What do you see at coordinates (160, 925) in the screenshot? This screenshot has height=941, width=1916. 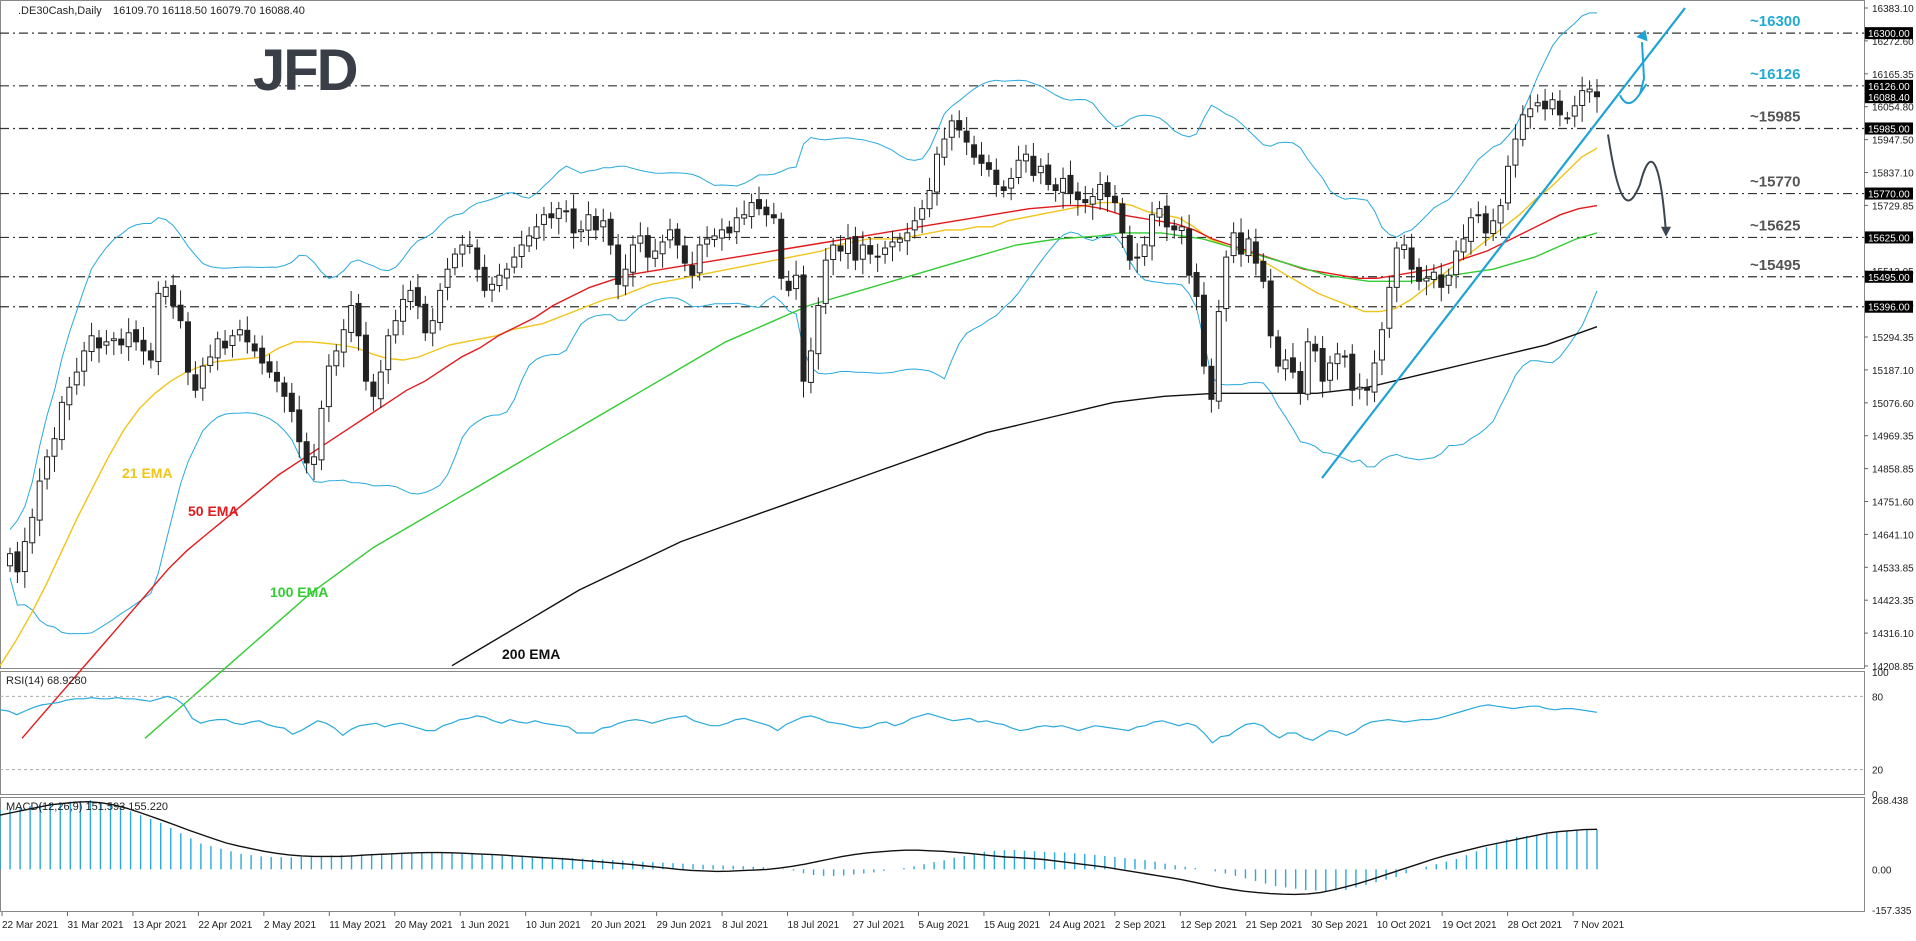 I see `time-tick-label: 13 Apr 2021` at bounding box center [160, 925].